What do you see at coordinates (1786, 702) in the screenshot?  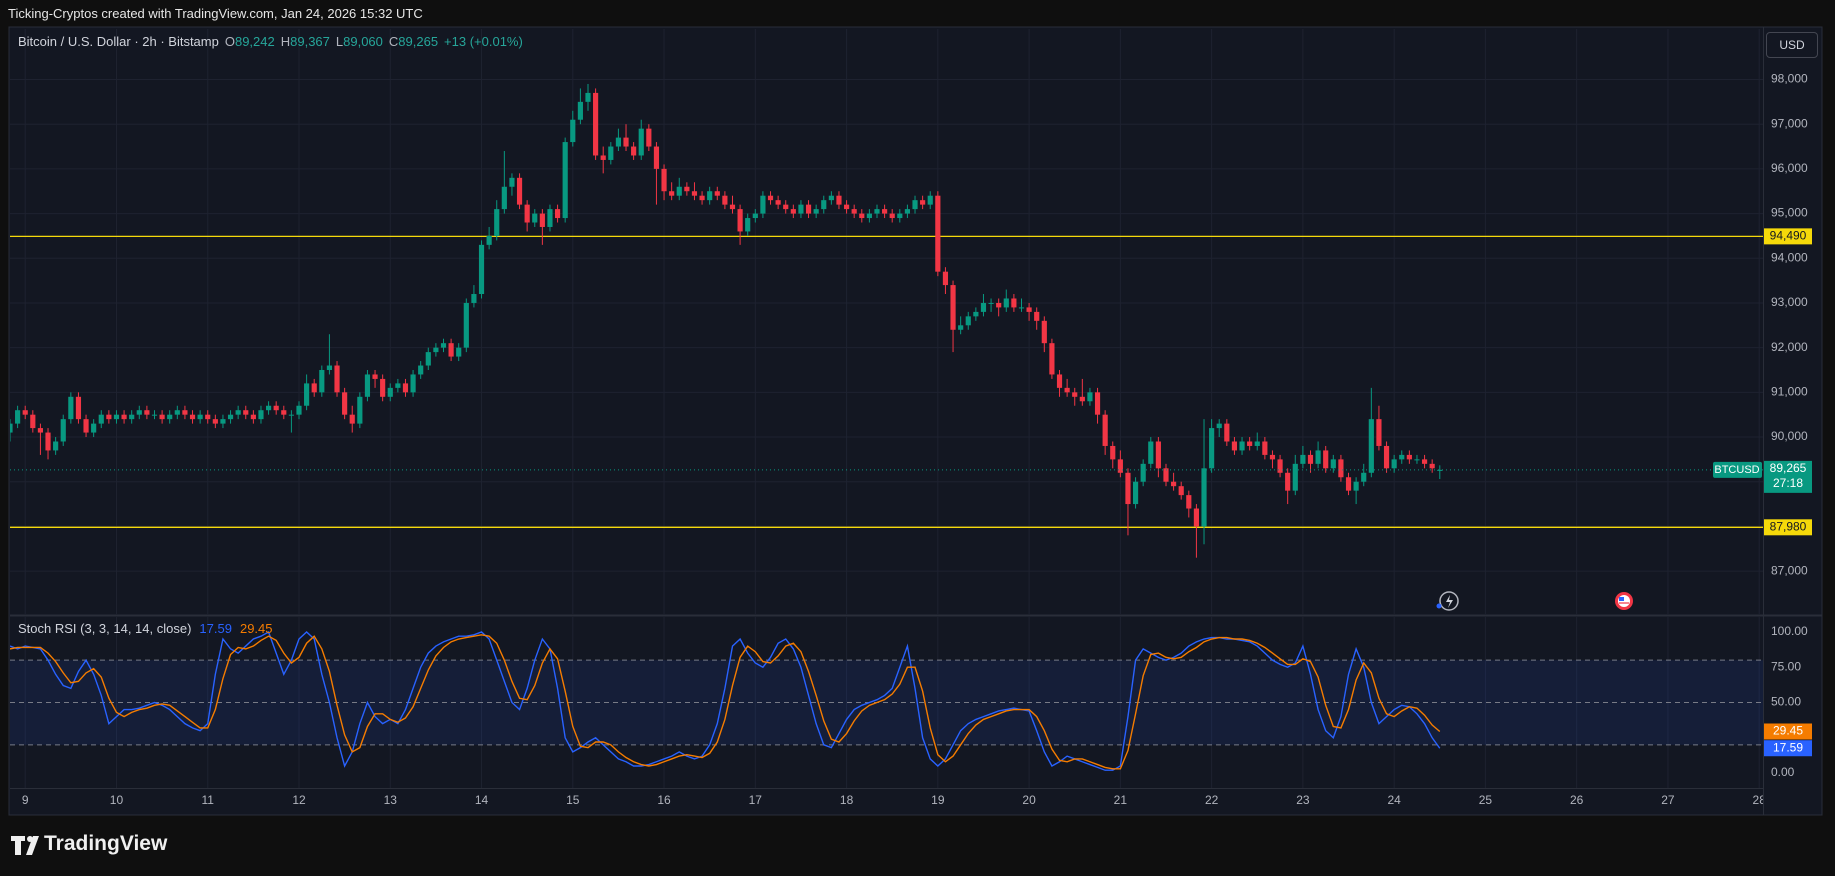 I see `y-tick-label: 50.00` at bounding box center [1786, 702].